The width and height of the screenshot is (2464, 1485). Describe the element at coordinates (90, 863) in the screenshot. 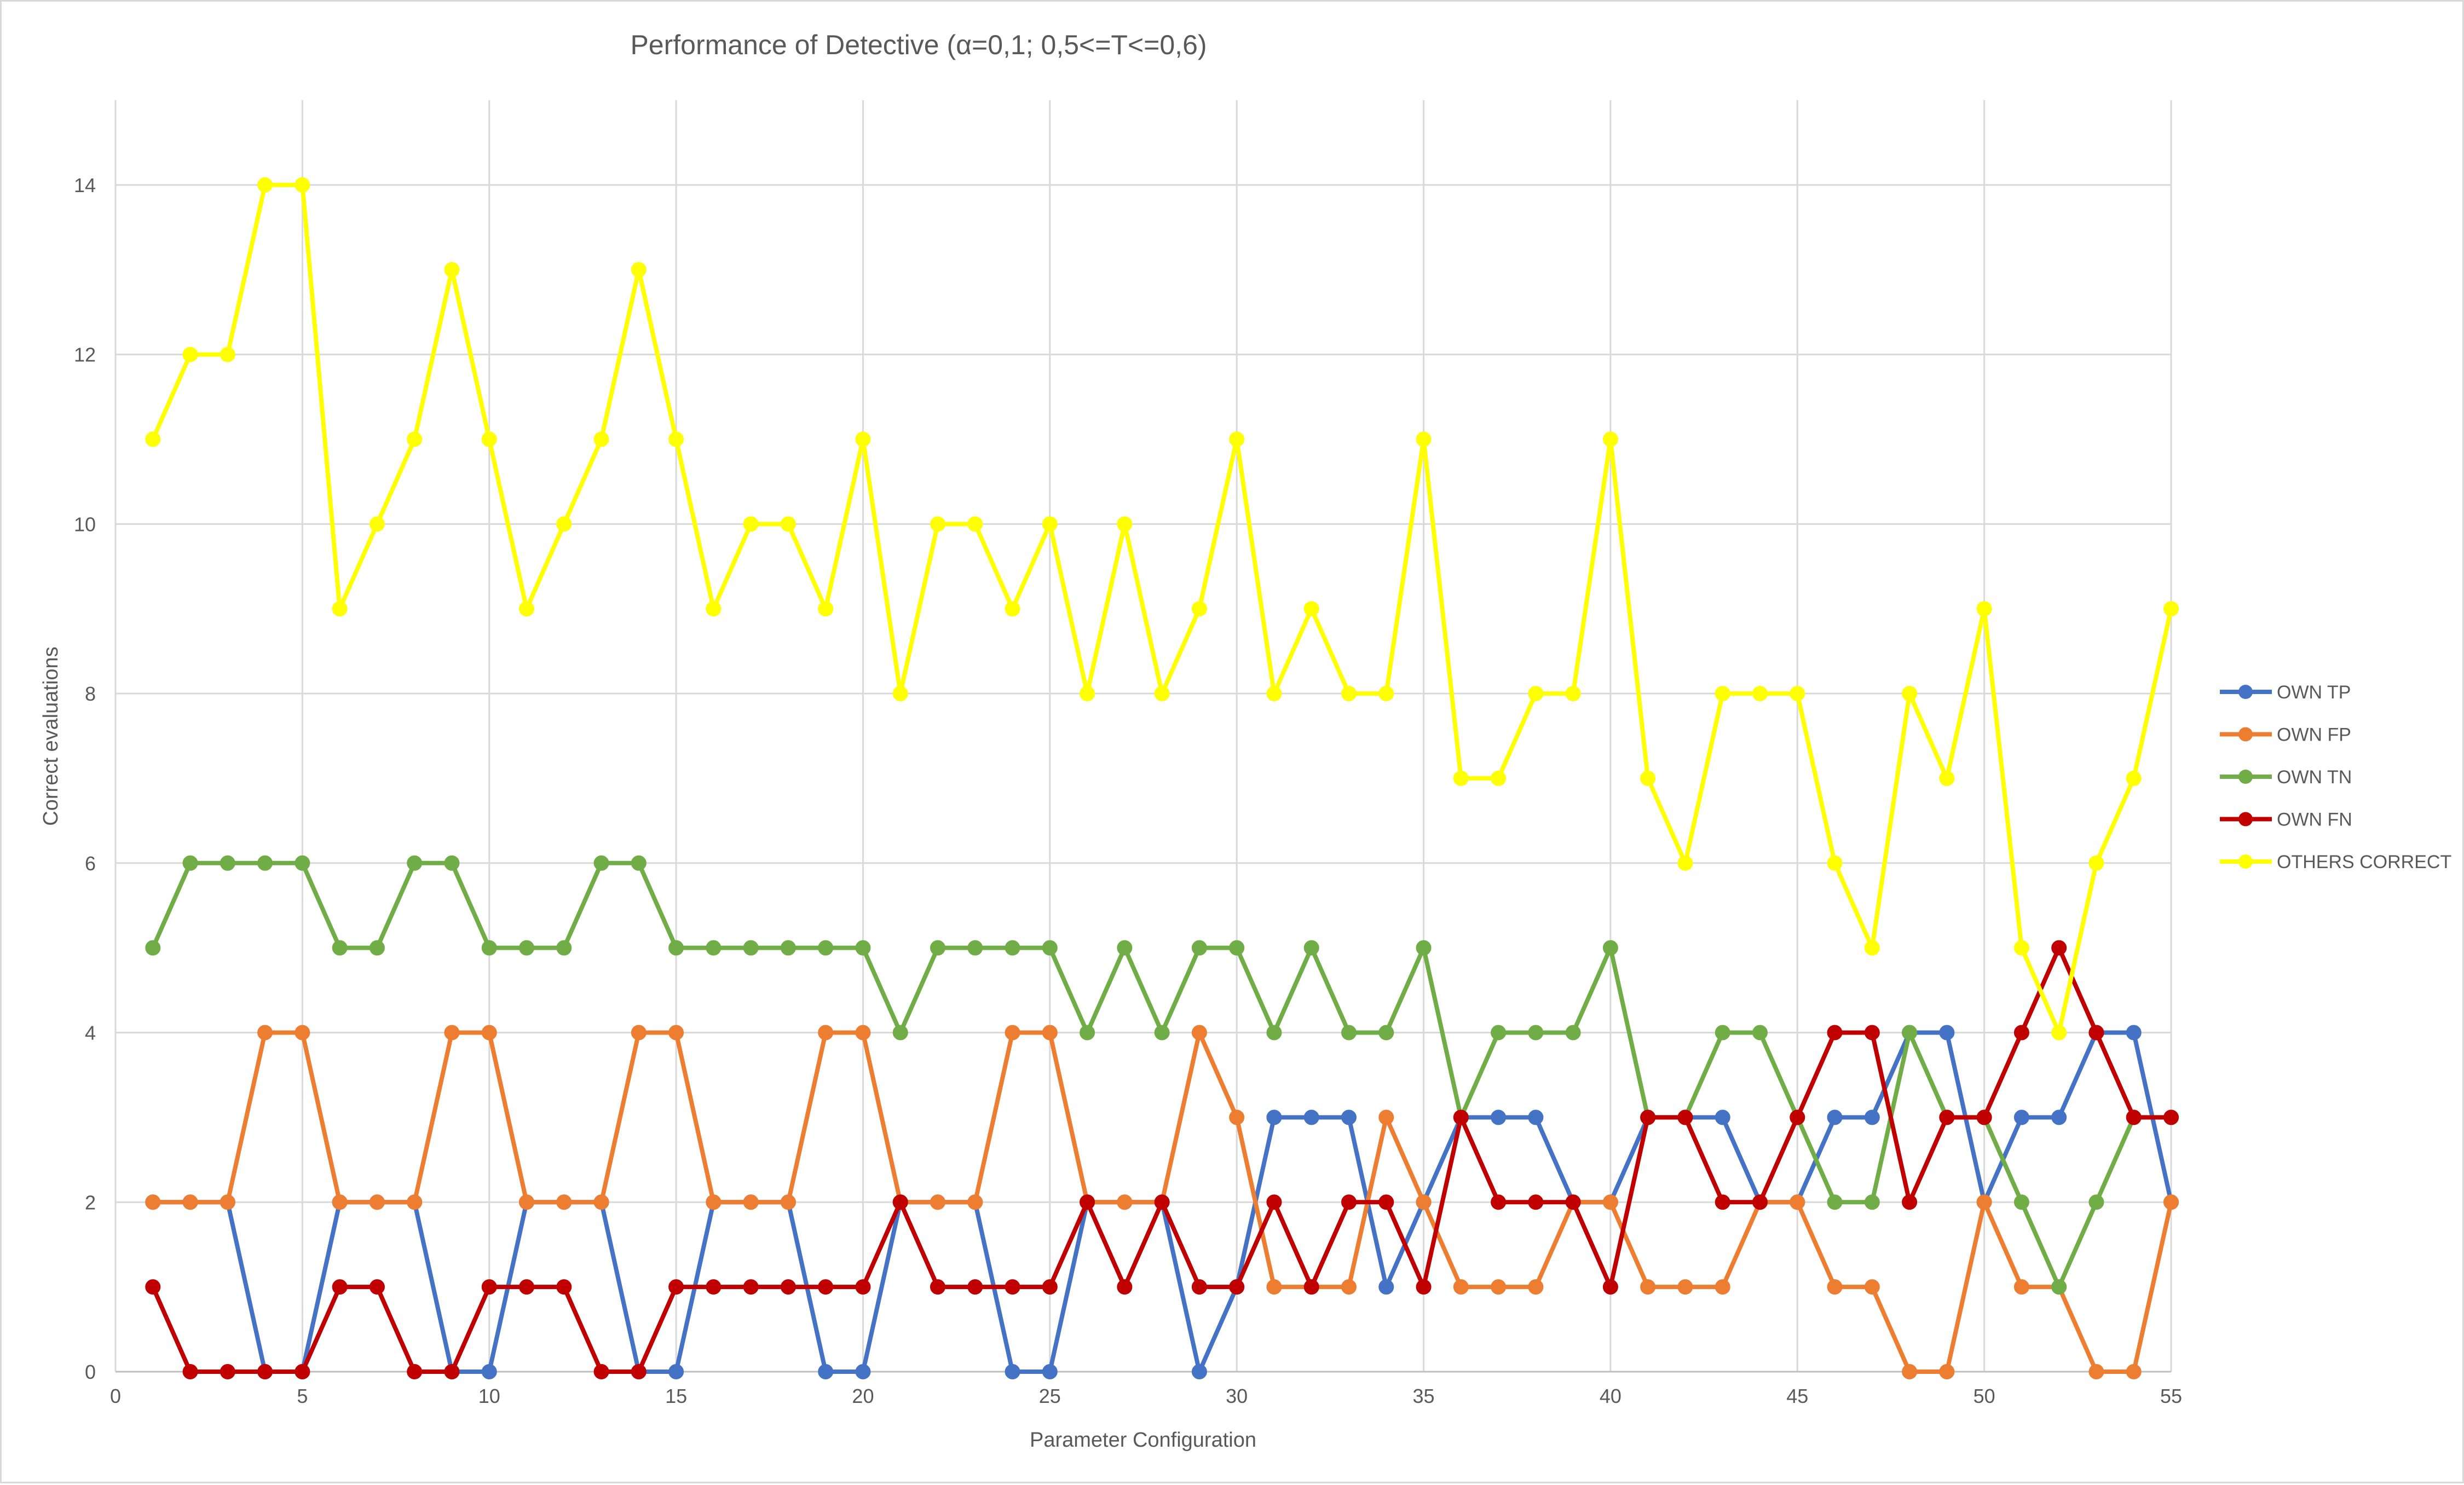

I see `y-tick-label: 6` at that location.